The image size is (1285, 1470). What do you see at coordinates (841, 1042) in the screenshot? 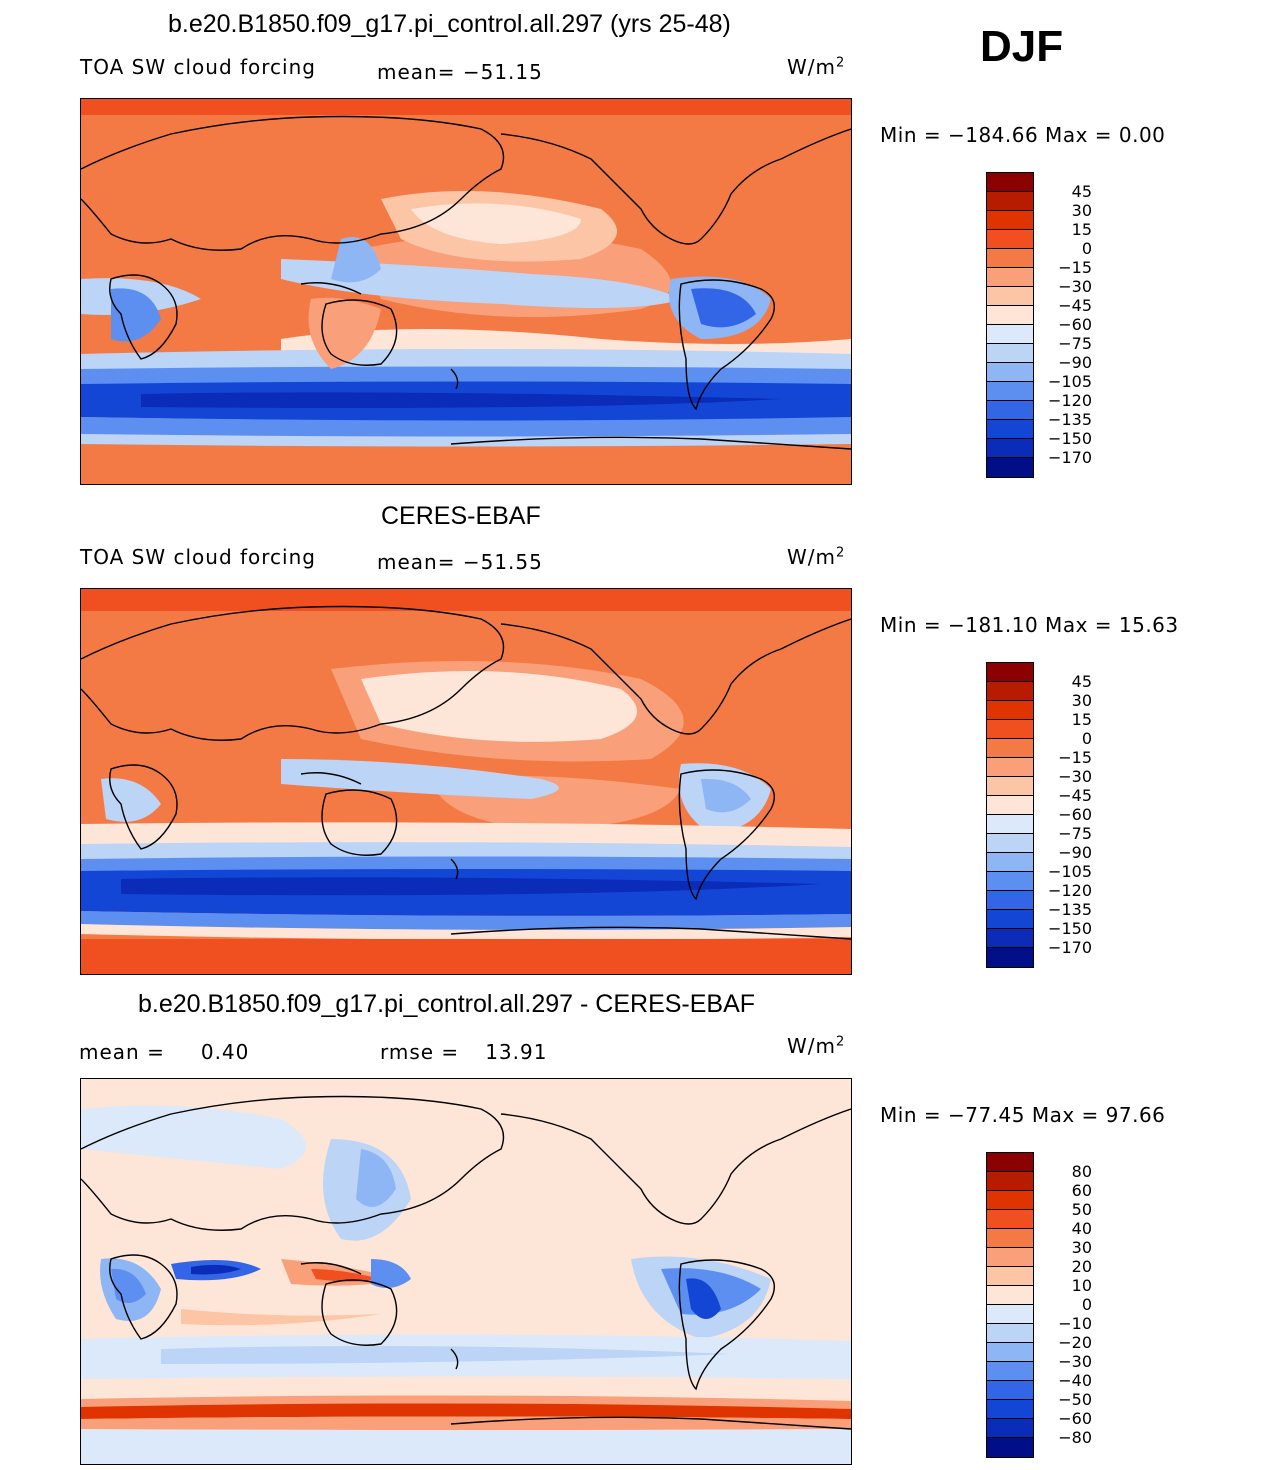
I see `panel3-units-exp: 2` at bounding box center [841, 1042].